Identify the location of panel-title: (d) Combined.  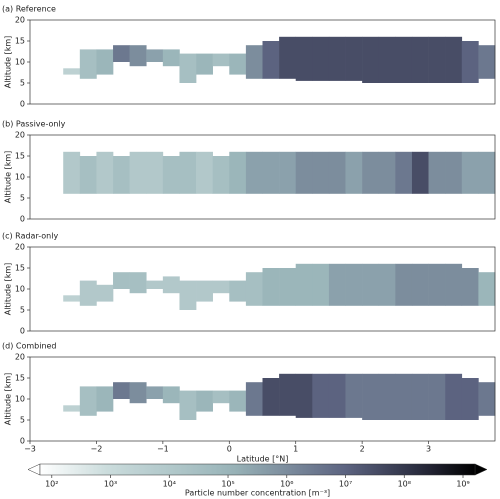
(29, 346).